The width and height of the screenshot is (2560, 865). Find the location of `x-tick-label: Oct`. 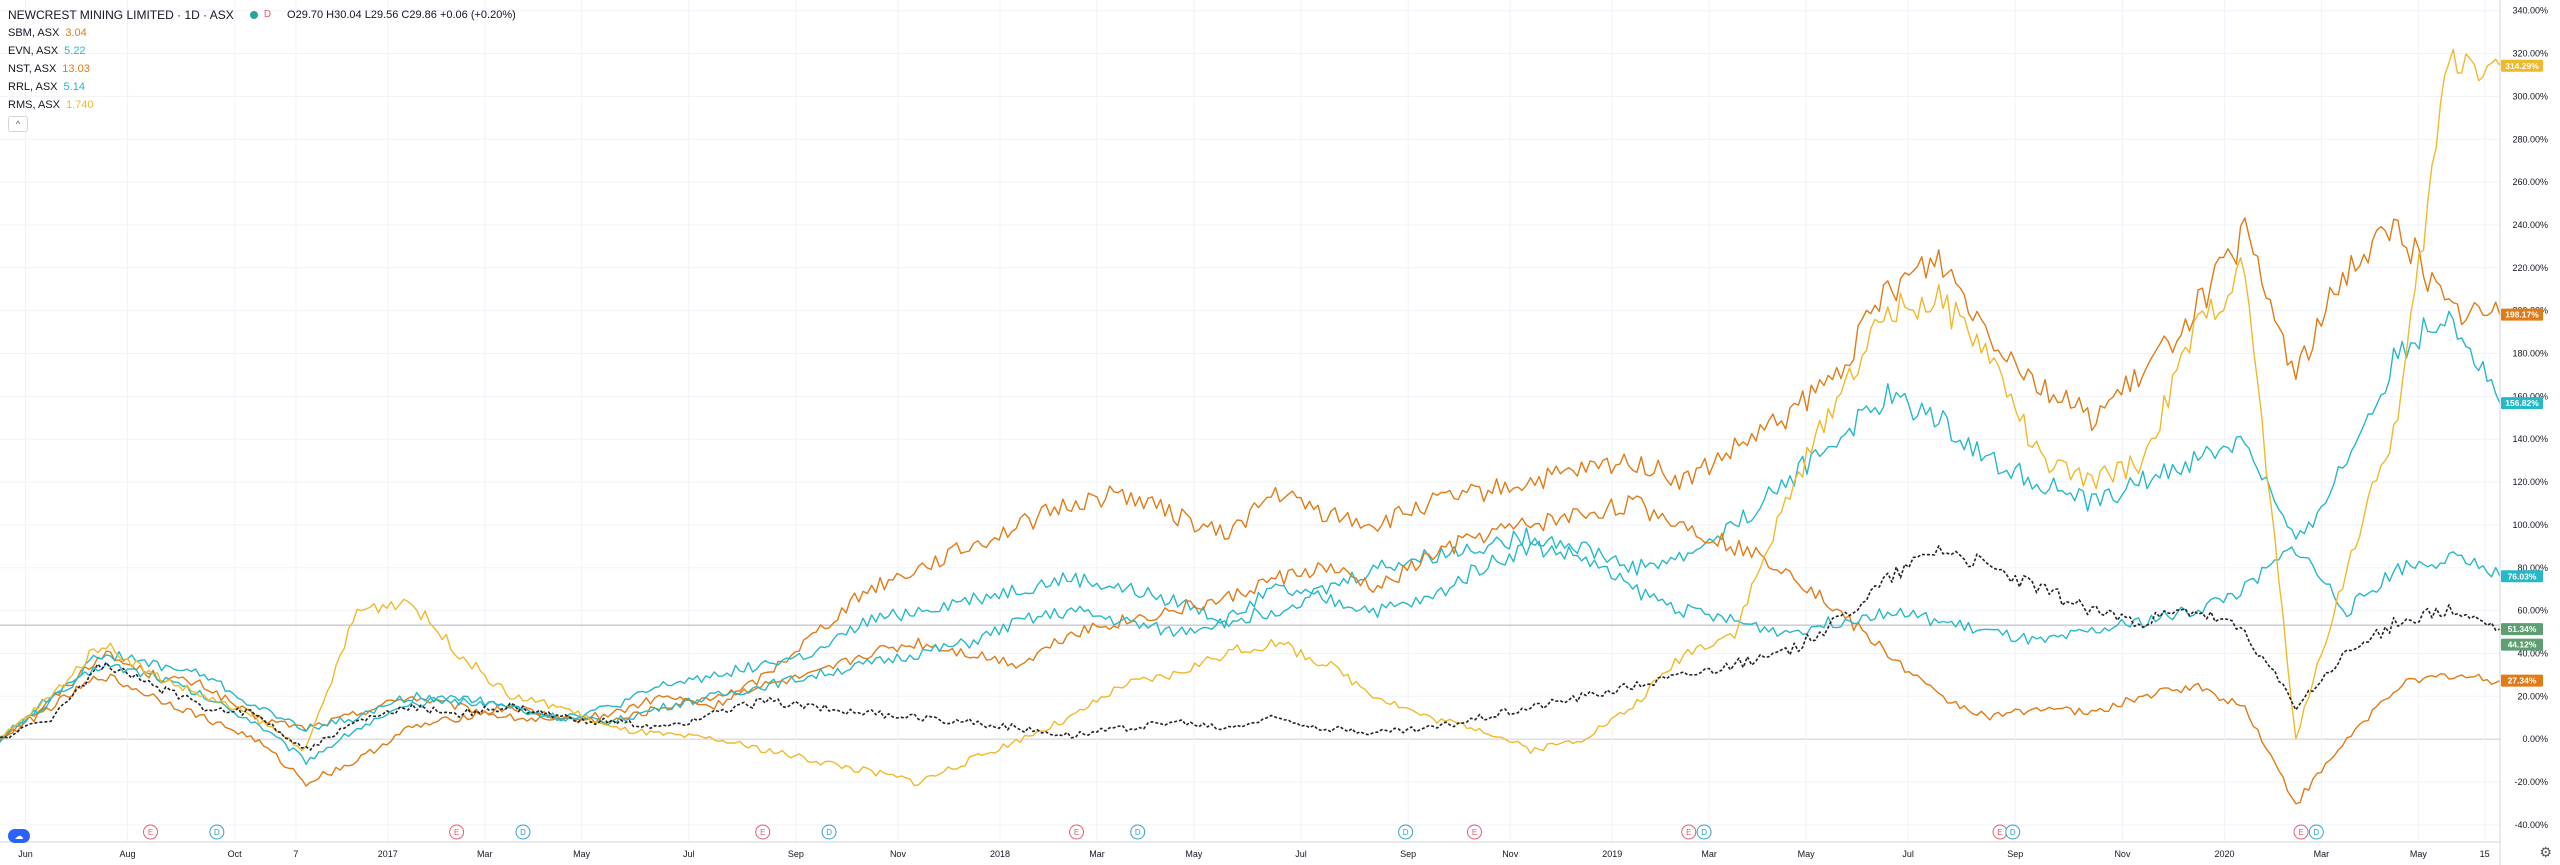

x-tick-label: Oct is located at coordinates (235, 854).